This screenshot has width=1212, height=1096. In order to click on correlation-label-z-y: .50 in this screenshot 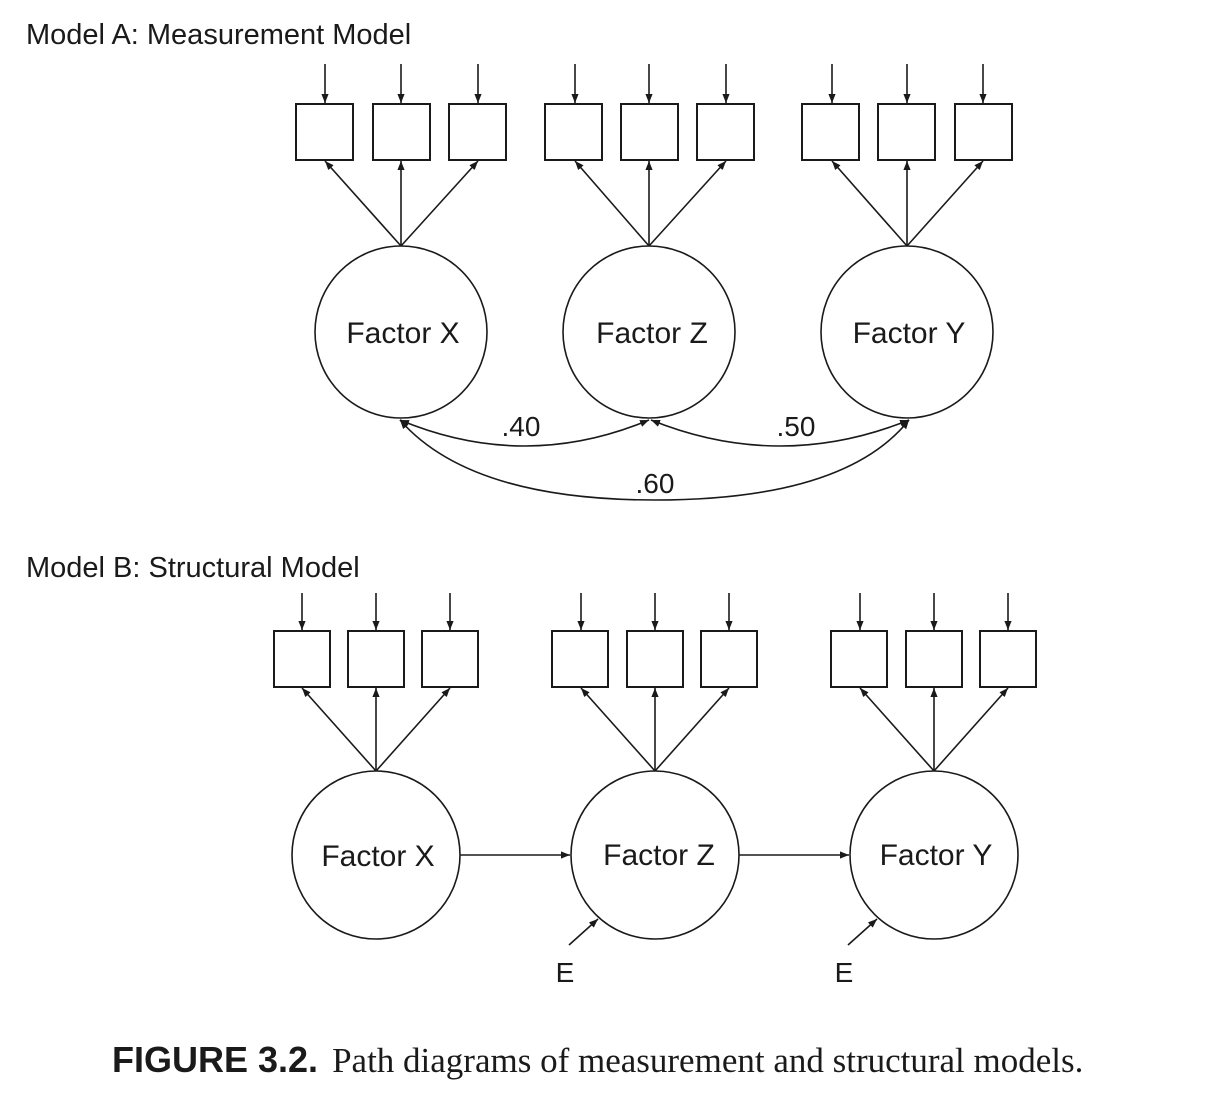, I will do `click(796, 426)`.